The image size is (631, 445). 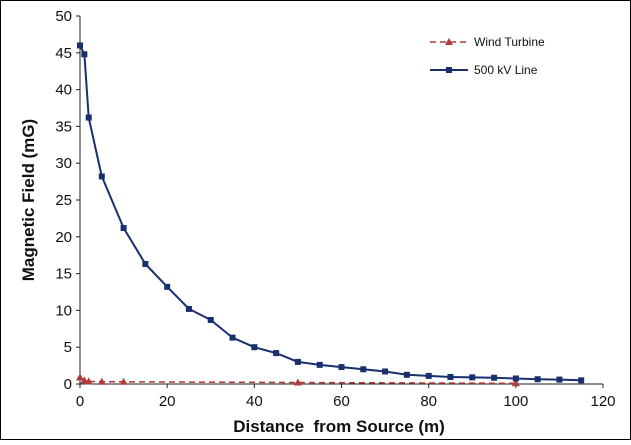 What do you see at coordinates (63, 16) in the screenshot?
I see `y-tick-label: 50` at bounding box center [63, 16].